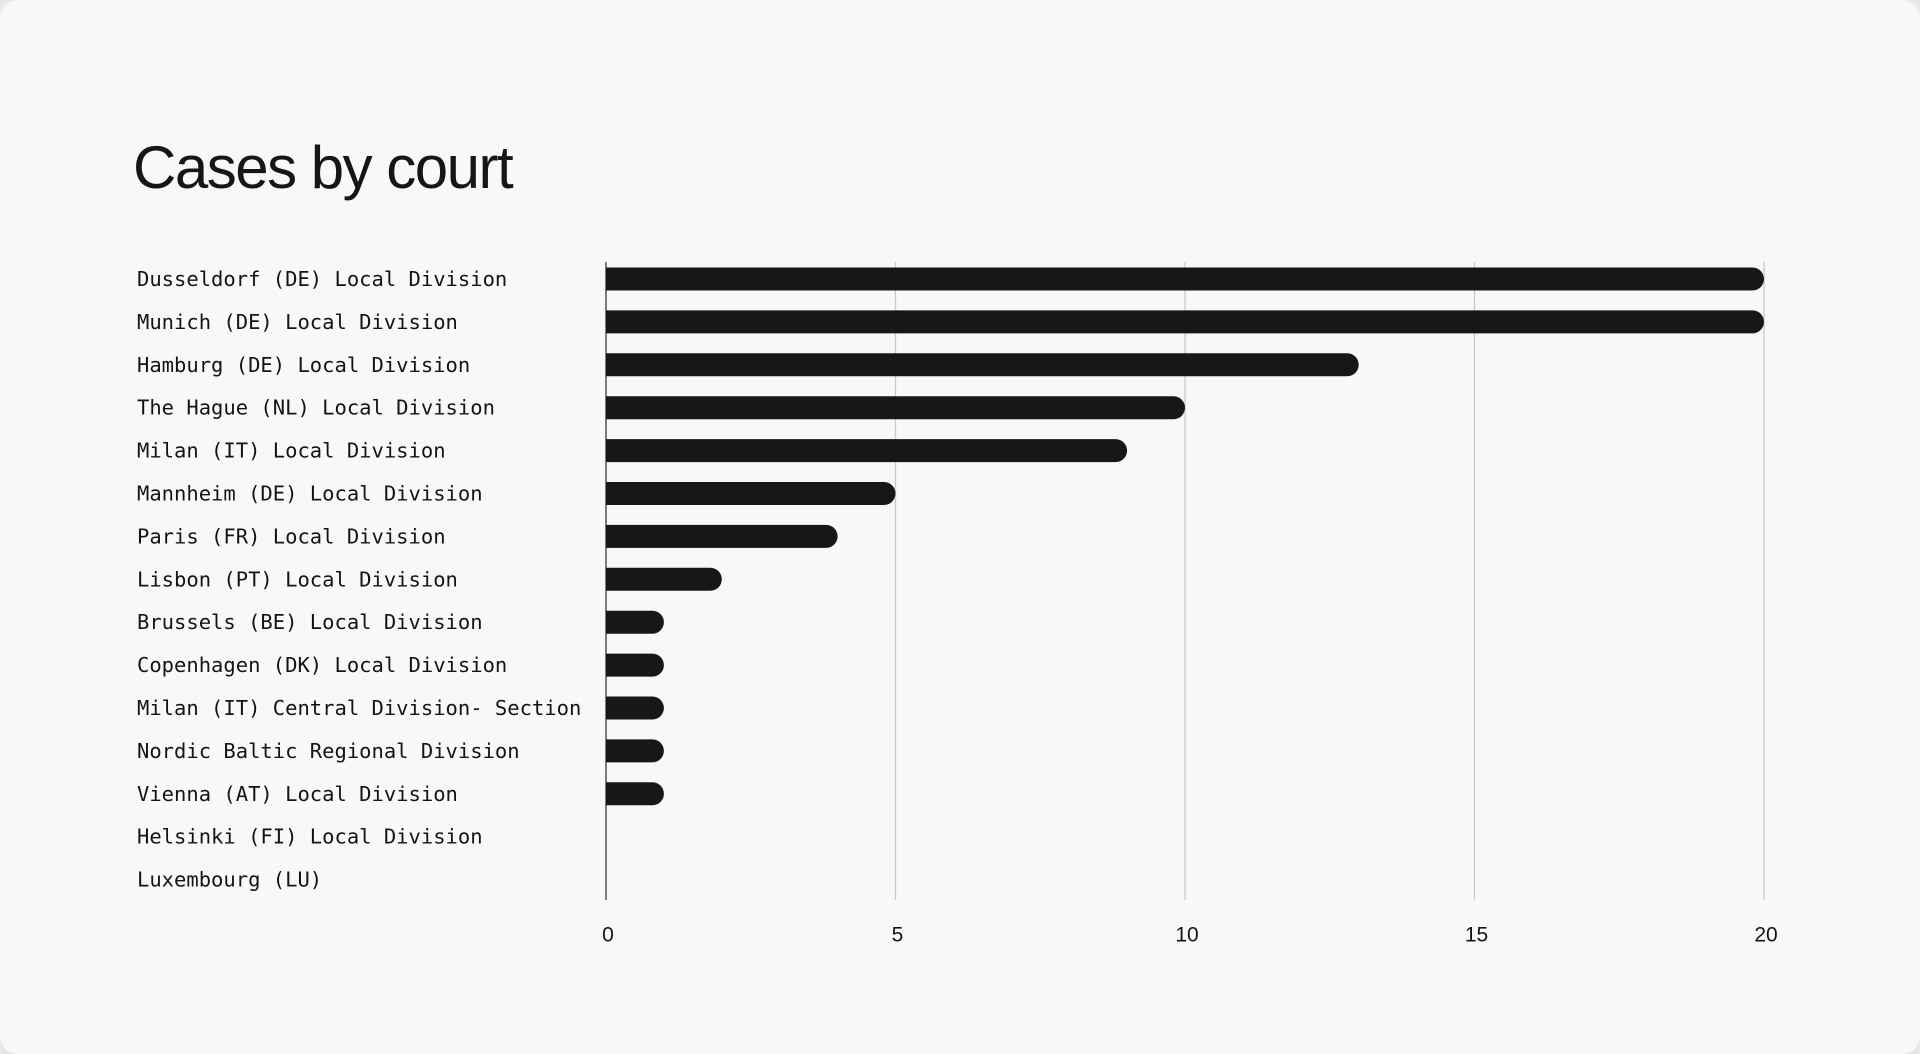 The image size is (1920, 1054). What do you see at coordinates (898, 935) in the screenshot?
I see `x-tick-label: 5` at bounding box center [898, 935].